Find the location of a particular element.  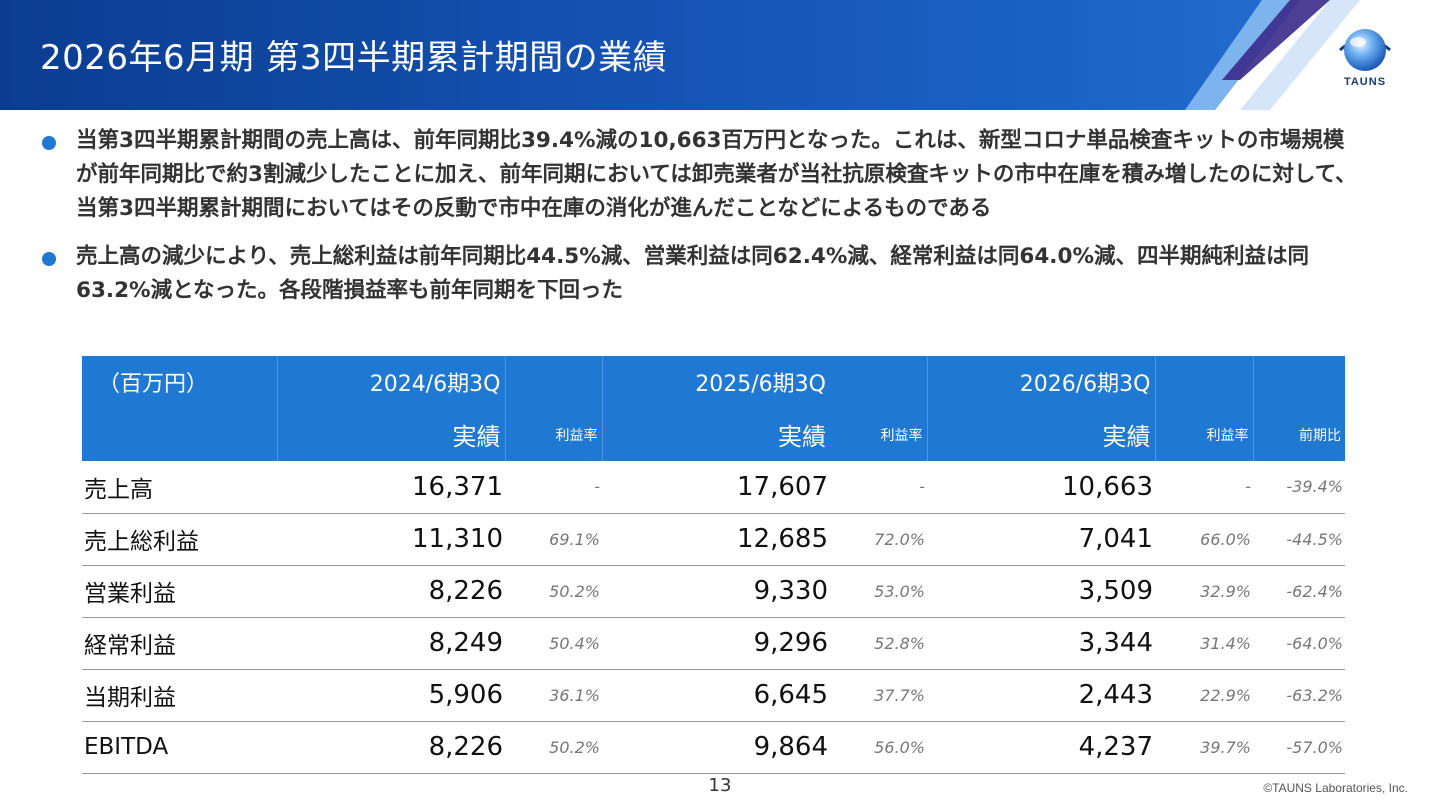

value-cell: 17,607 is located at coordinates (716, 487).